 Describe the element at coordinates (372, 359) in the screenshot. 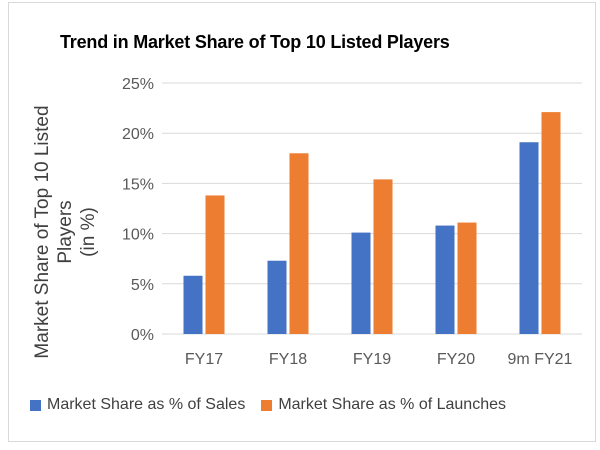

I see `x-tick-label: FY19` at that location.